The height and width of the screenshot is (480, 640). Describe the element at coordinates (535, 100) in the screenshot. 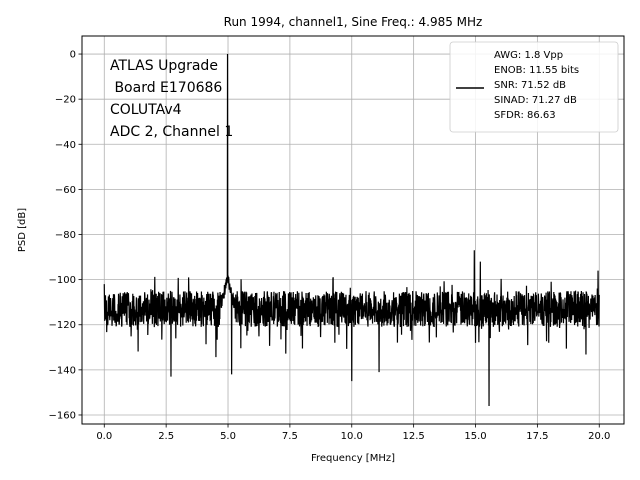

I see `legend-line: SINAD: 71.27 dB` at that location.